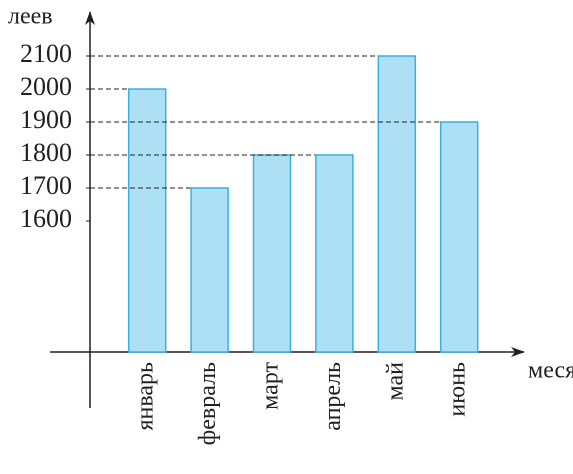  Describe the element at coordinates (46, 152) in the screenshot. I see `y-tick-label: 1800` at that location.